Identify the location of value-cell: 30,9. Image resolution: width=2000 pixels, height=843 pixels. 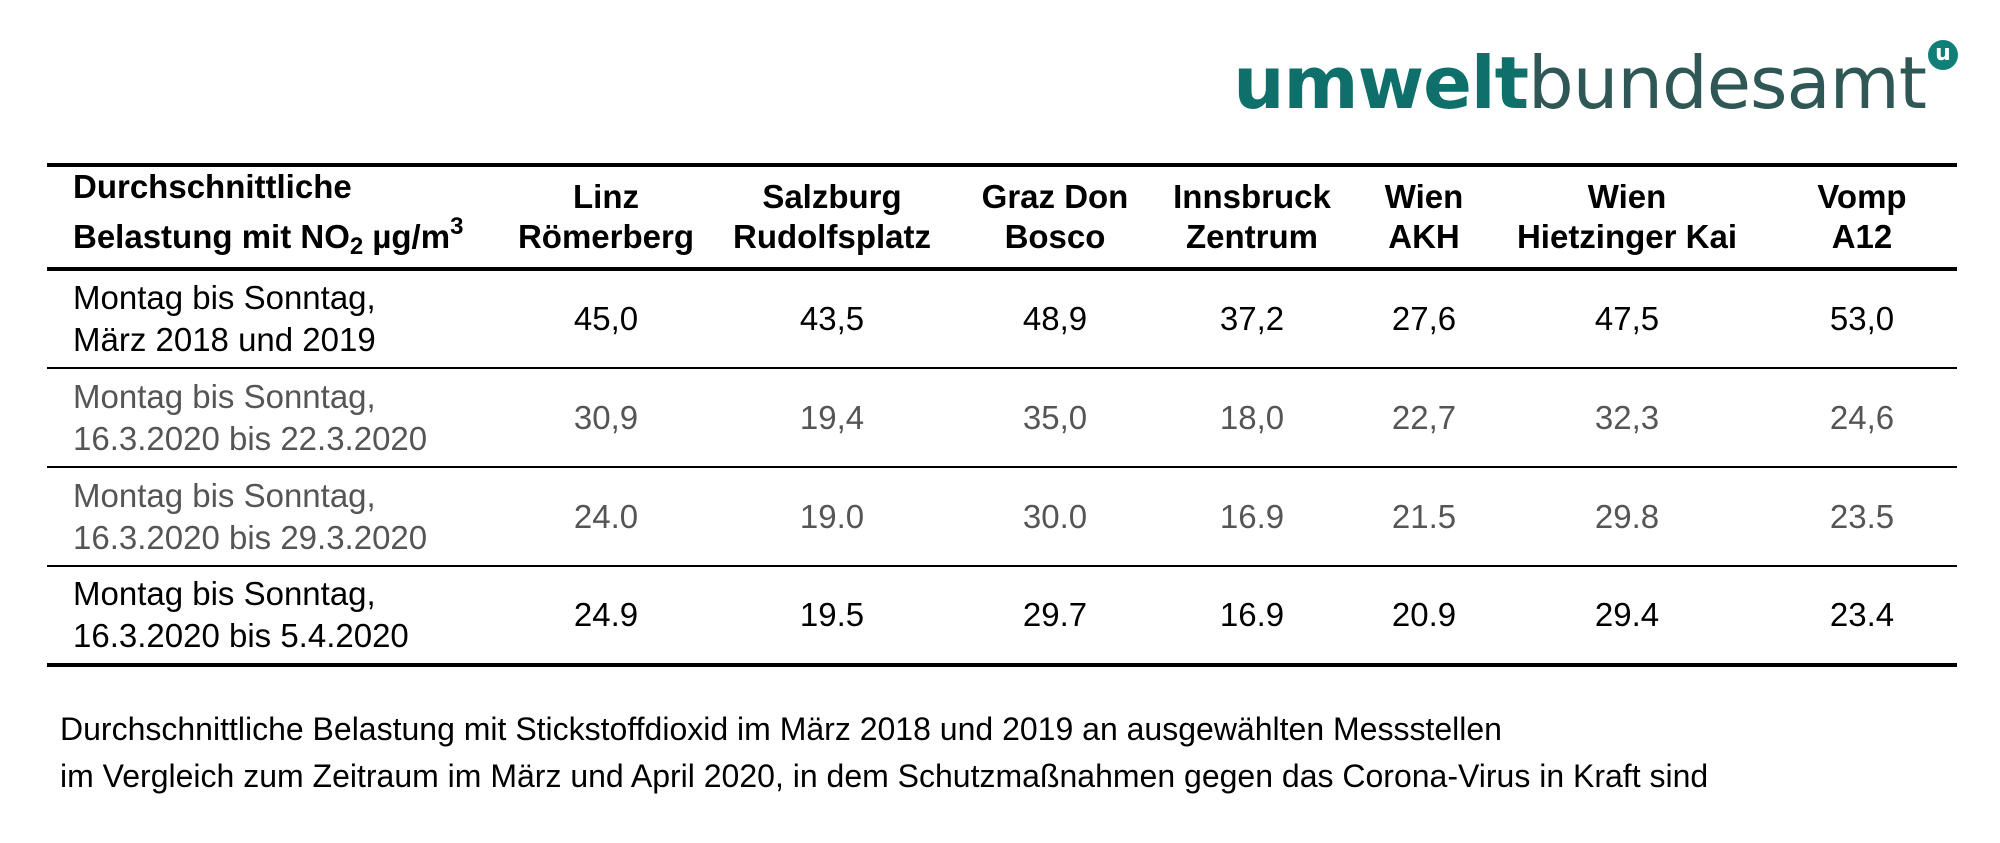
(606, 418).